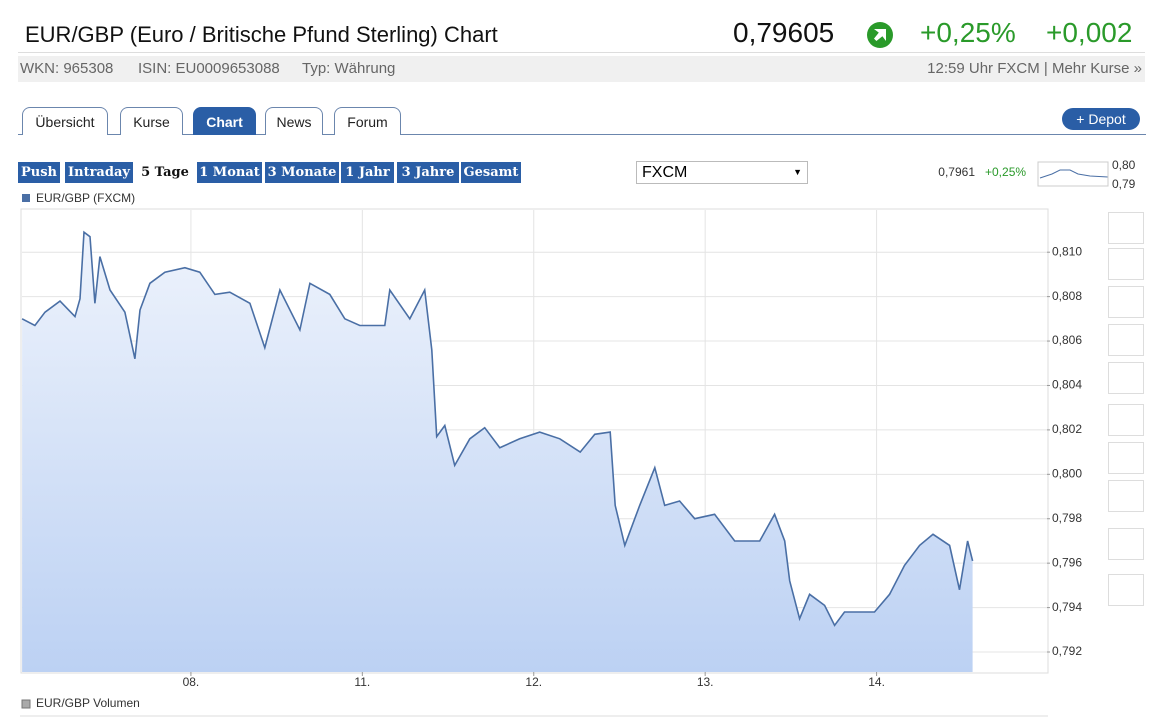 This screenshot has width=1172, height=720. I want to click on y-tick-label: 0,792, so click(1067, 651).